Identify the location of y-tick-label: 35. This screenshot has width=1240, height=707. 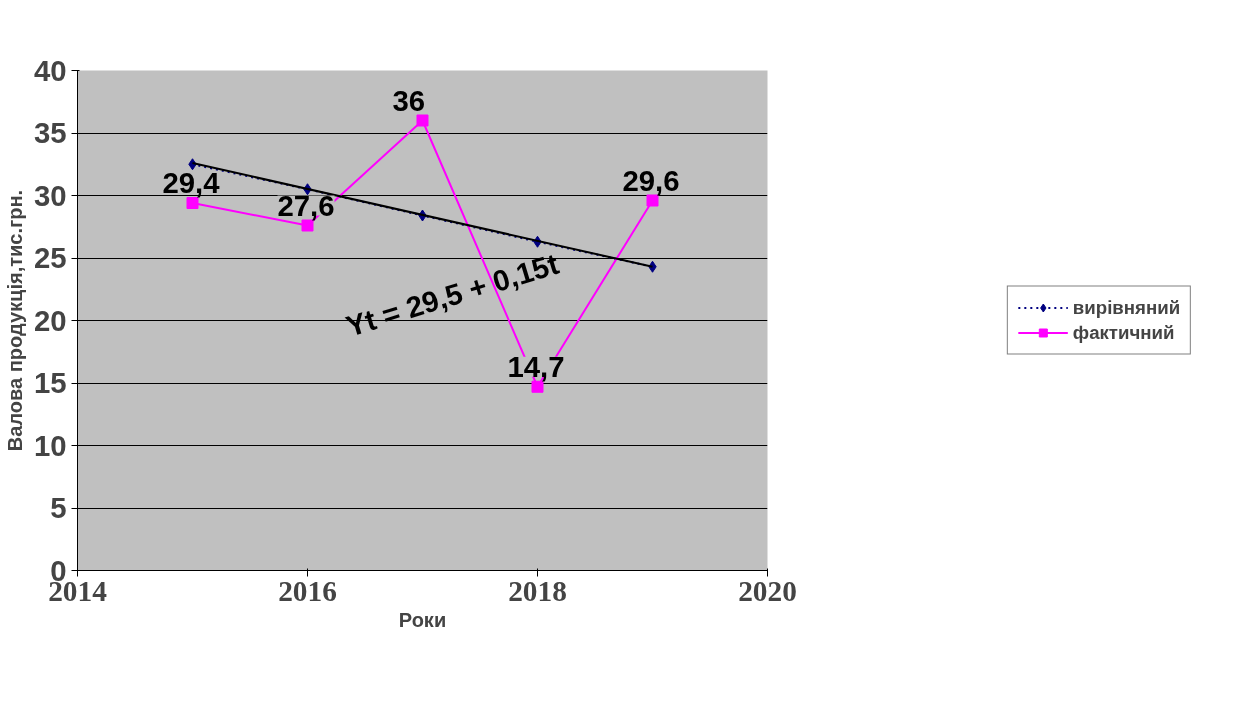
(50, 132).